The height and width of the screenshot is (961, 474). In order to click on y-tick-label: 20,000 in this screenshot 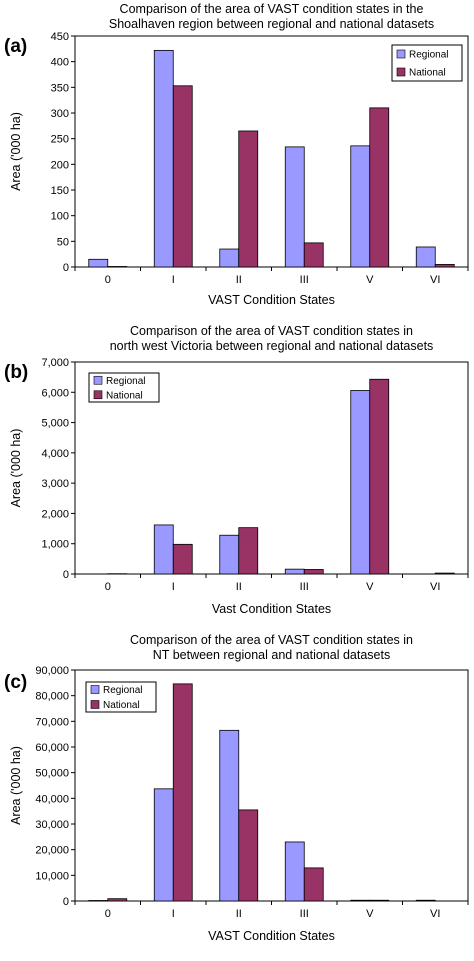, I will do `click(52, 851)`.